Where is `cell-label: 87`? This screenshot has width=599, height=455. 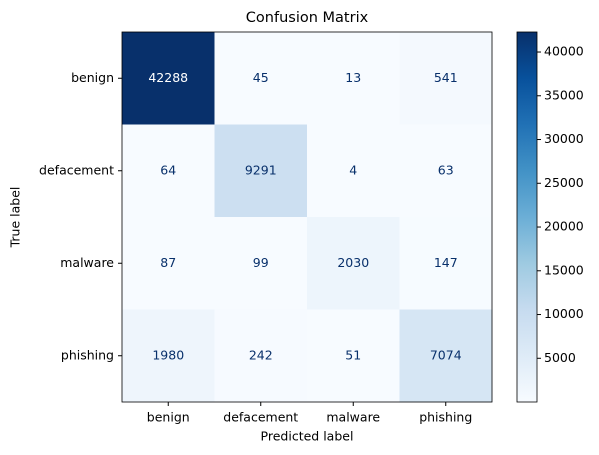 cell-label: 87 is located at coordinates (168, 262).